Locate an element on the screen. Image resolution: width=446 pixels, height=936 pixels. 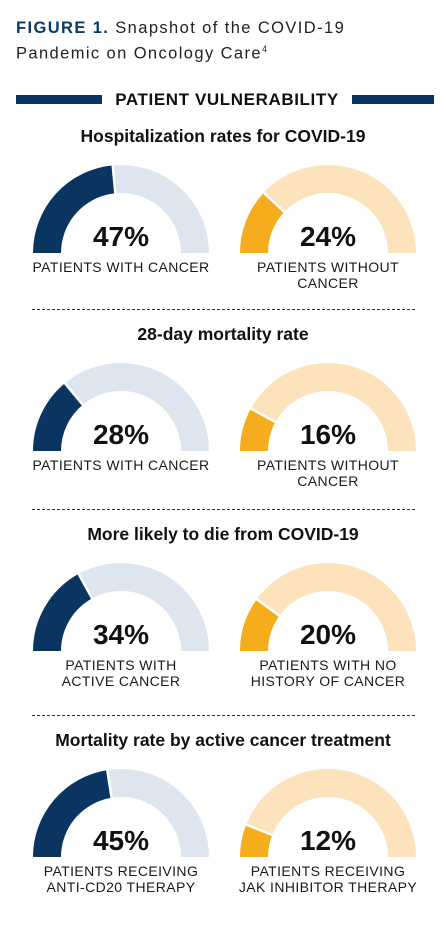
gauge-value: 28% is located at coordinates (121, 434).